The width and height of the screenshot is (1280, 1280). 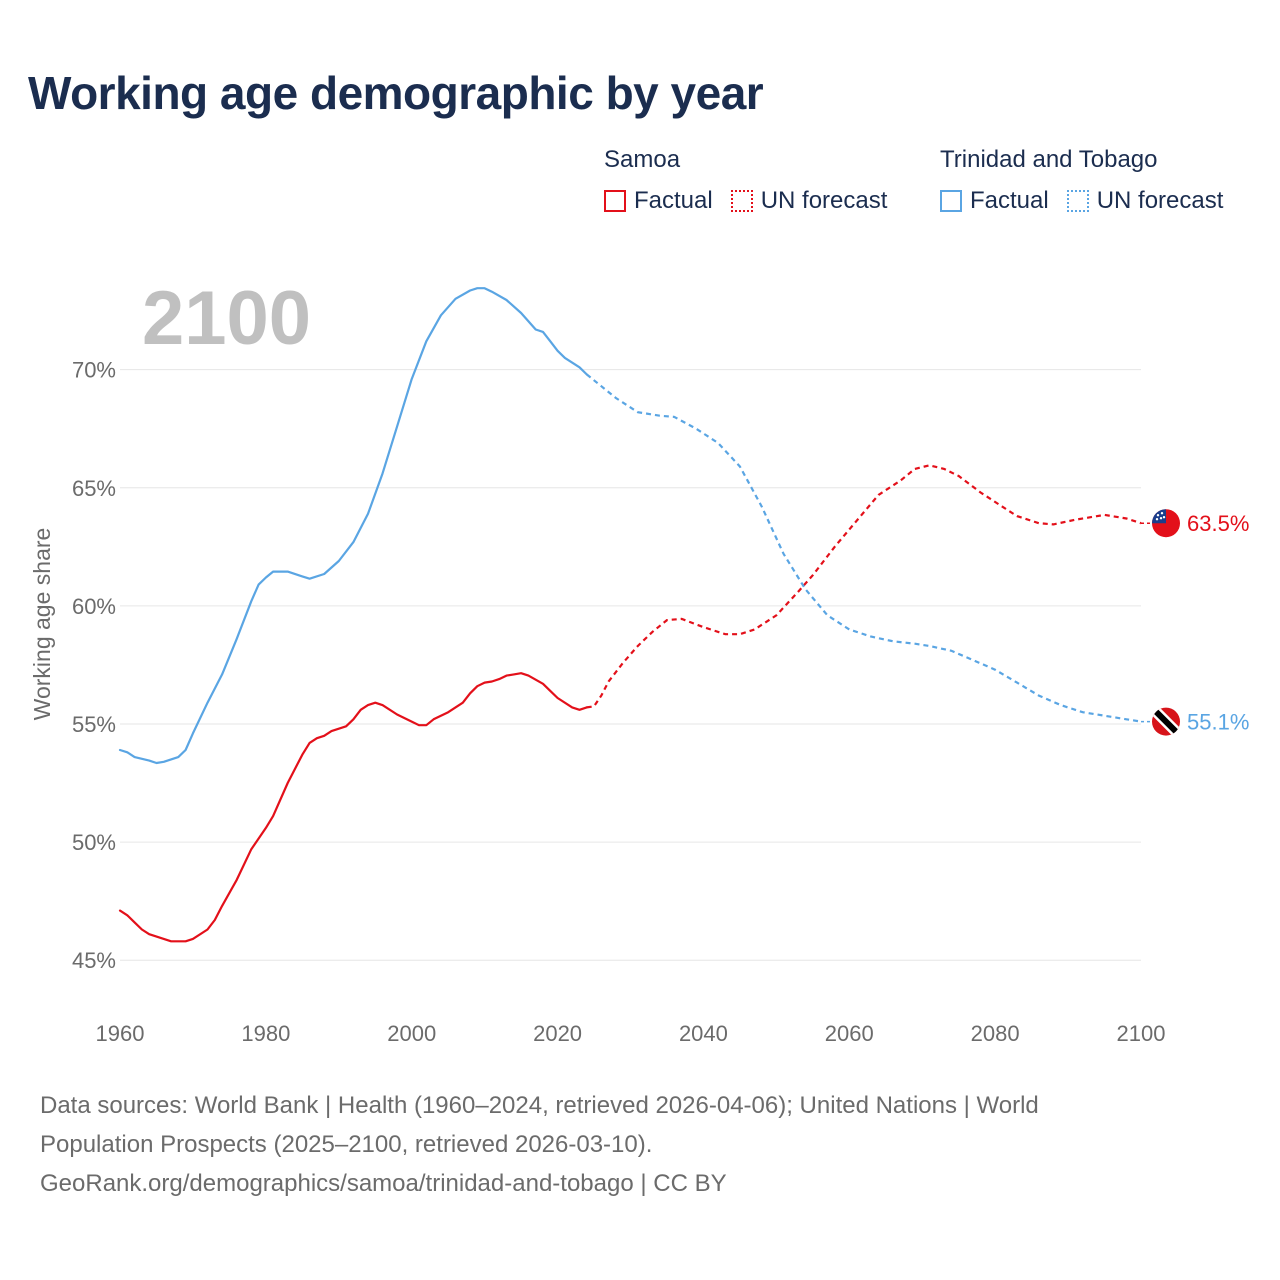 I want to click on series-line-trinidad-forecast, so click(x=864, y=548).